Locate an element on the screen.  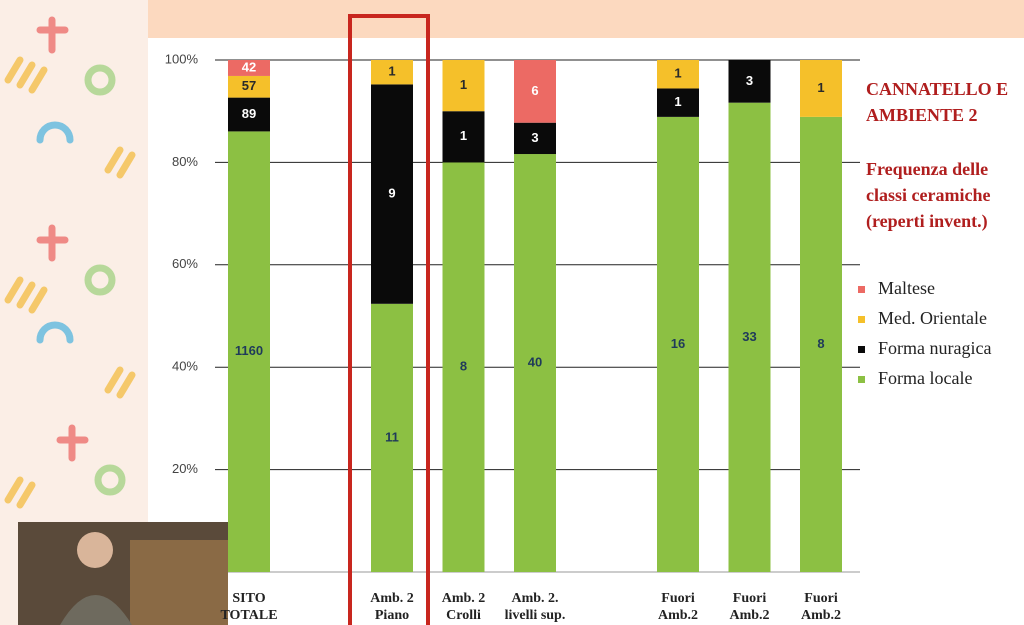
data-label: 57 is located at coordinates (249, 85).